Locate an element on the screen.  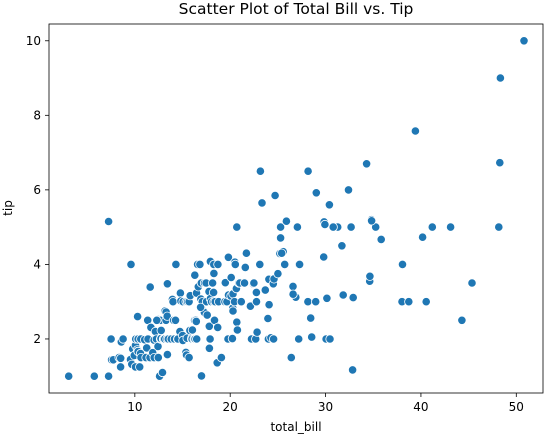
x-axis-ticks: 10 20 30 40 50 is located at coordinates (325, 403).